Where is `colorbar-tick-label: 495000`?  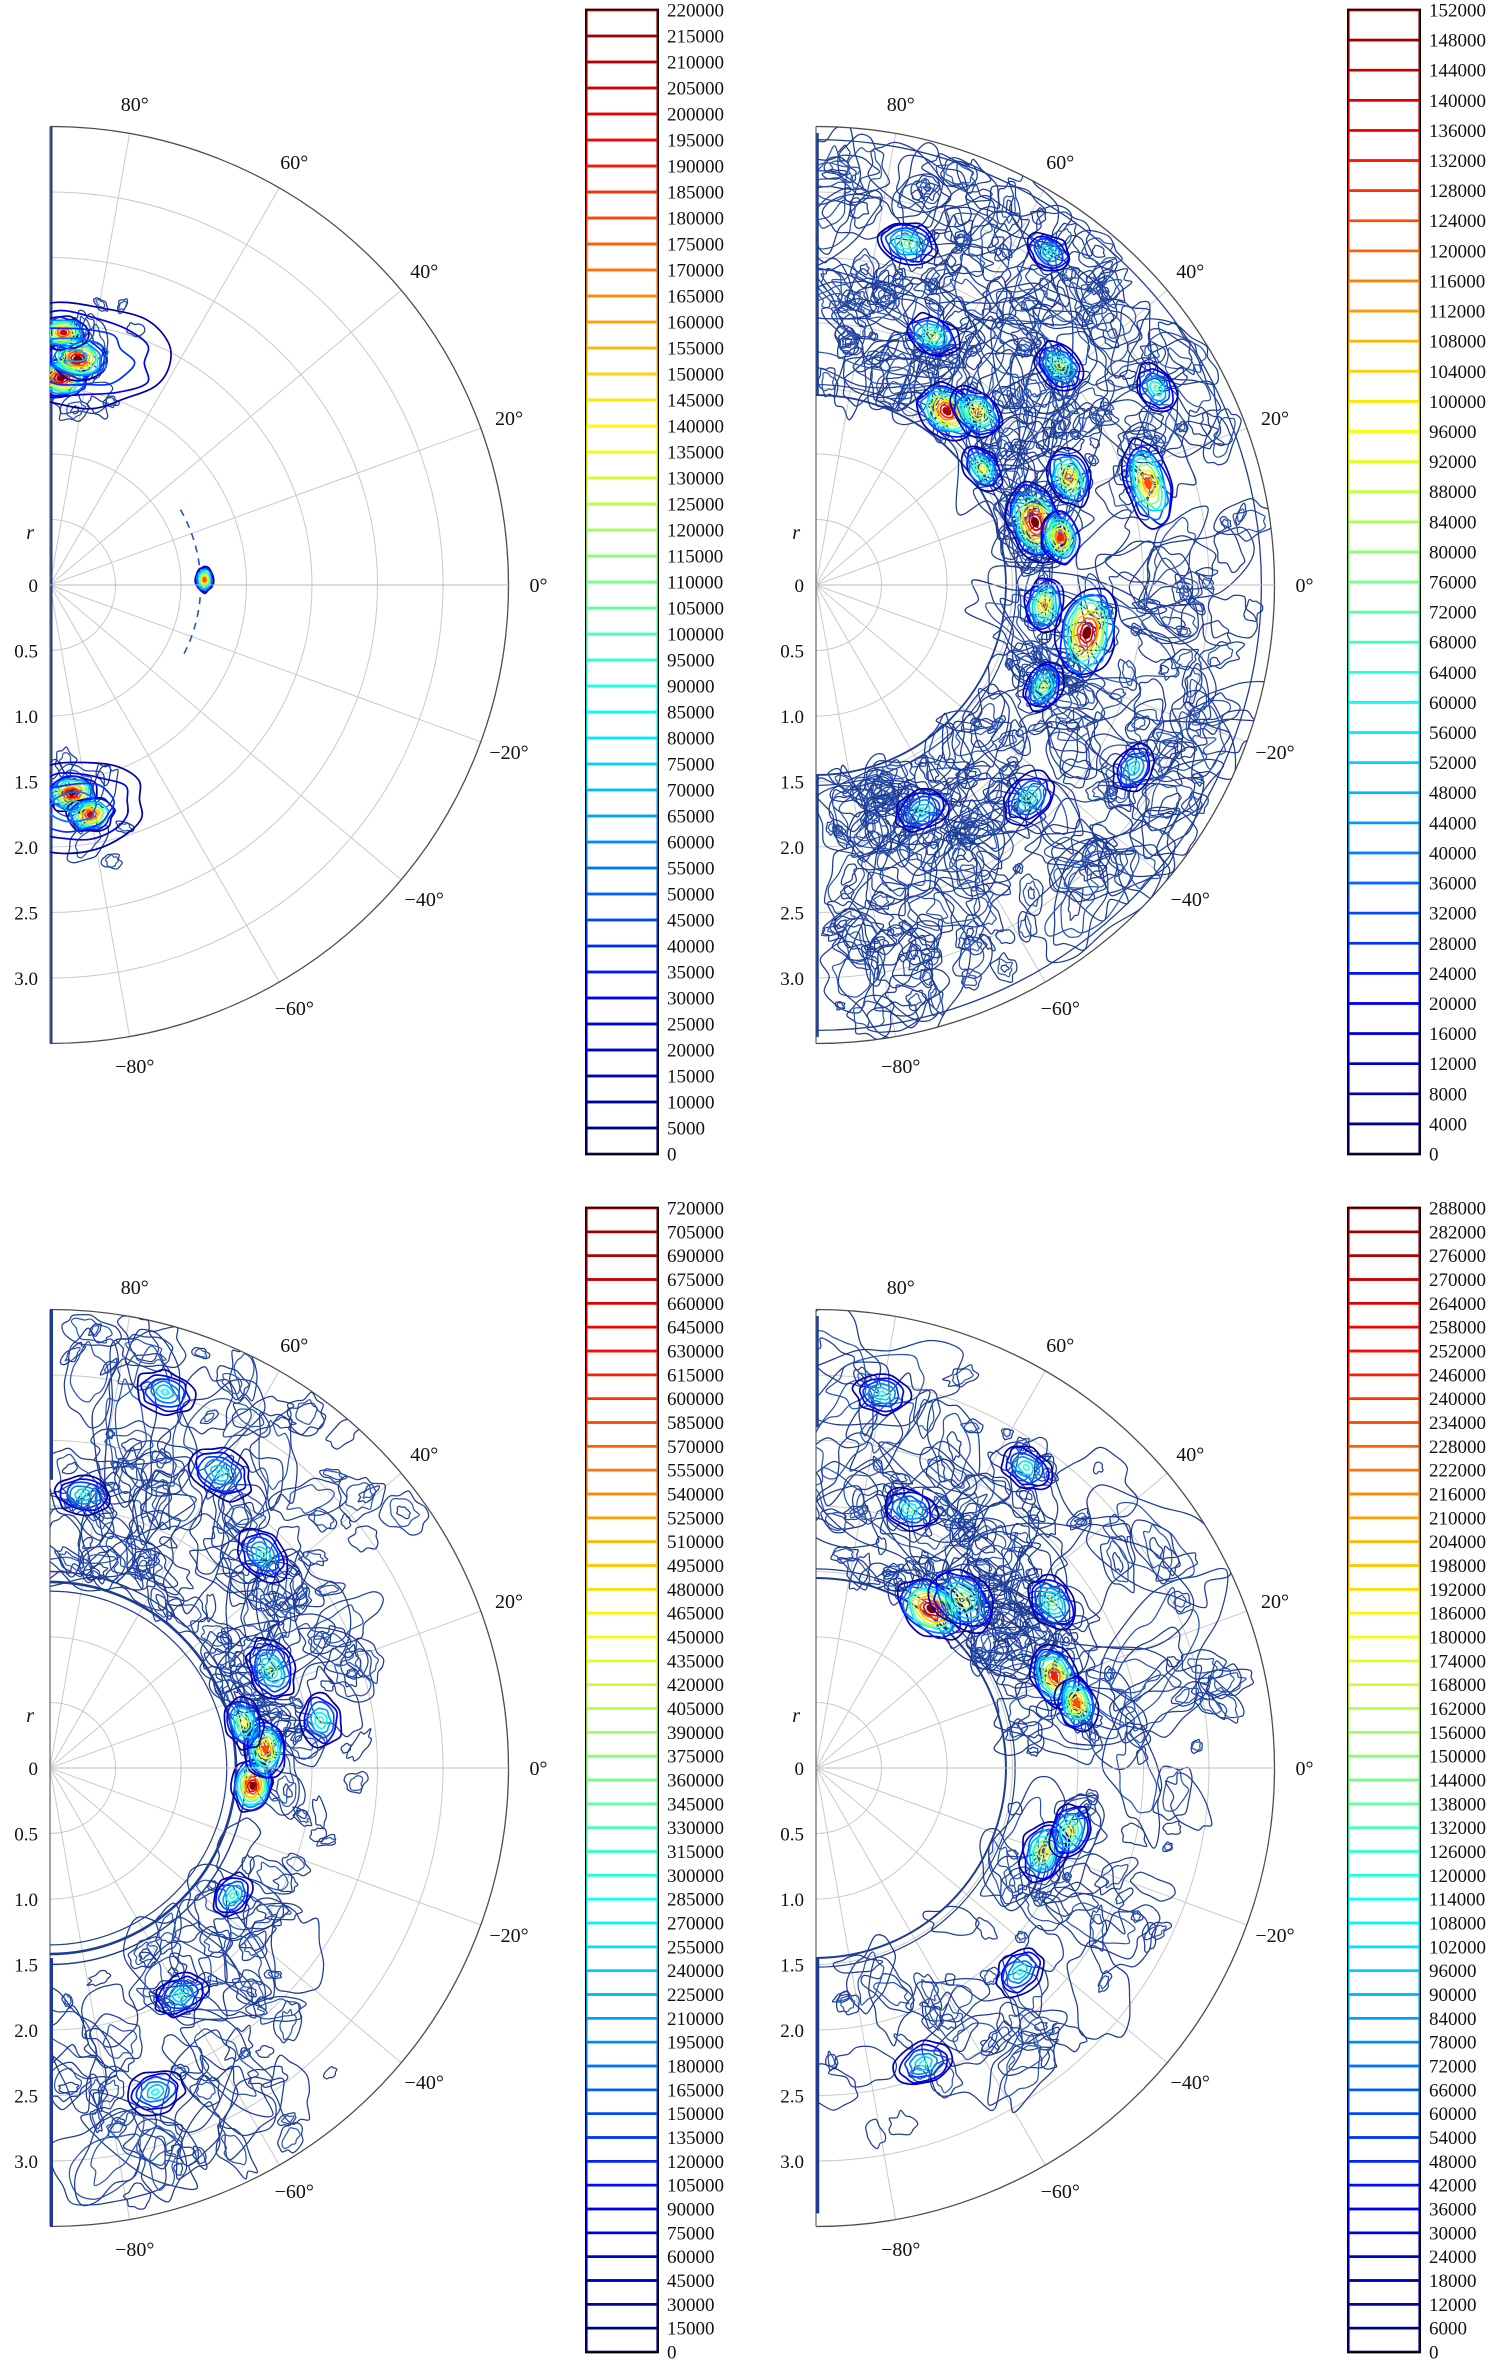 colorbar-tick-label: 495000 is located at coordinates (695, 1566).